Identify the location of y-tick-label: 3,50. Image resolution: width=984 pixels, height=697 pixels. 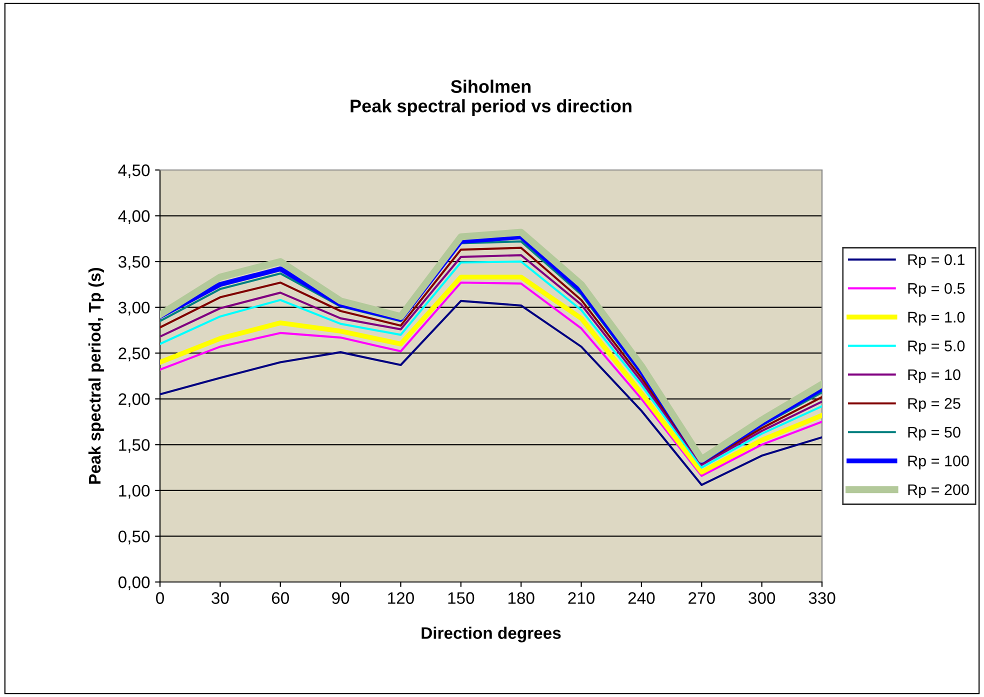
(134, 263).